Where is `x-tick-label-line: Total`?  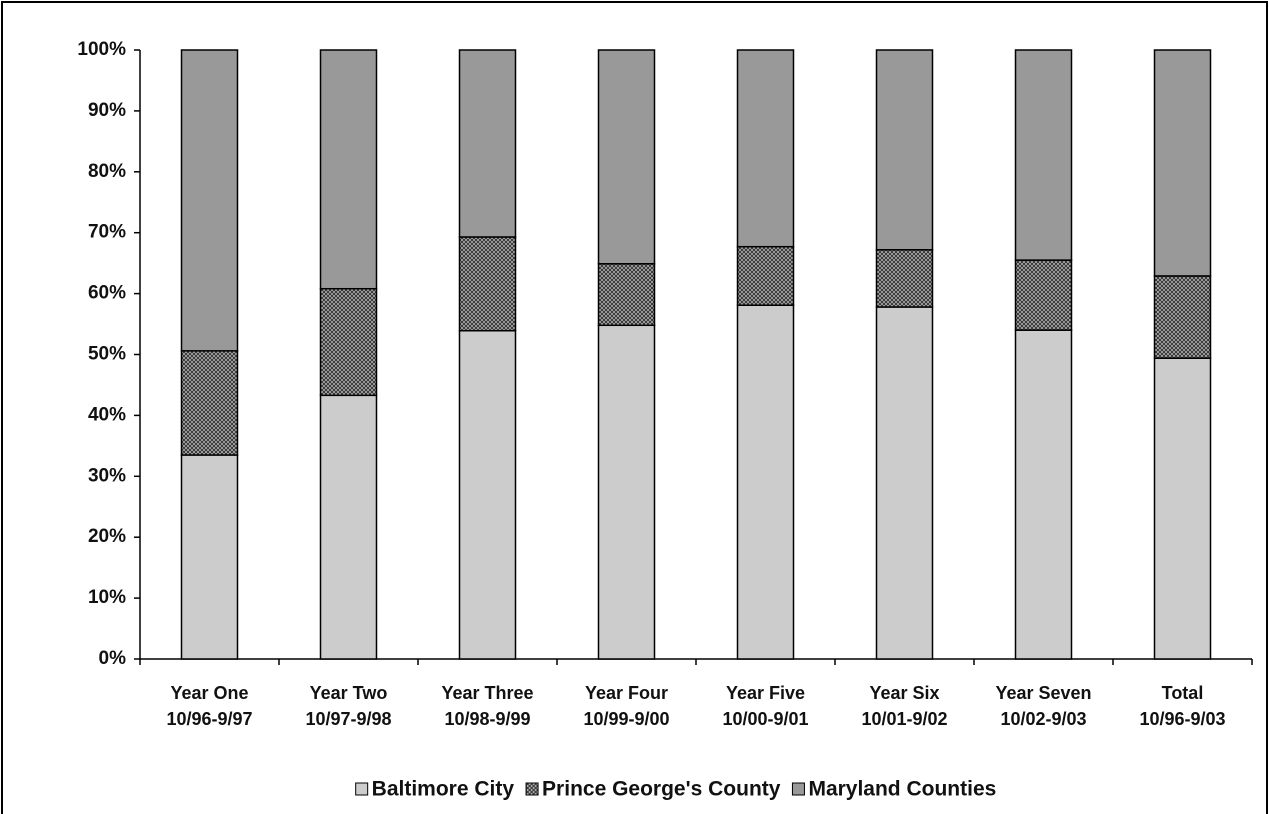 x-tick-label-line: Total is located at coordinates (1183, 693).